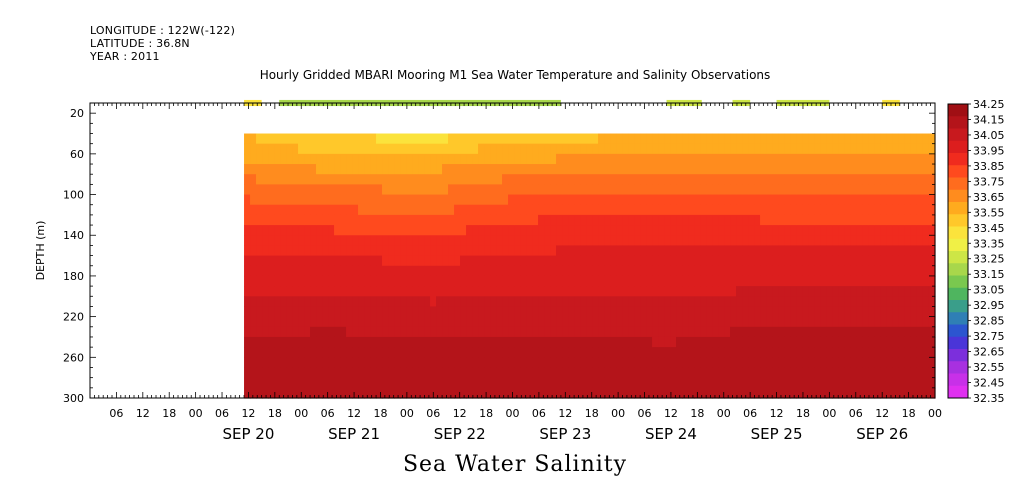  I want to click on x-tick-label: 18, so click(380, 413).